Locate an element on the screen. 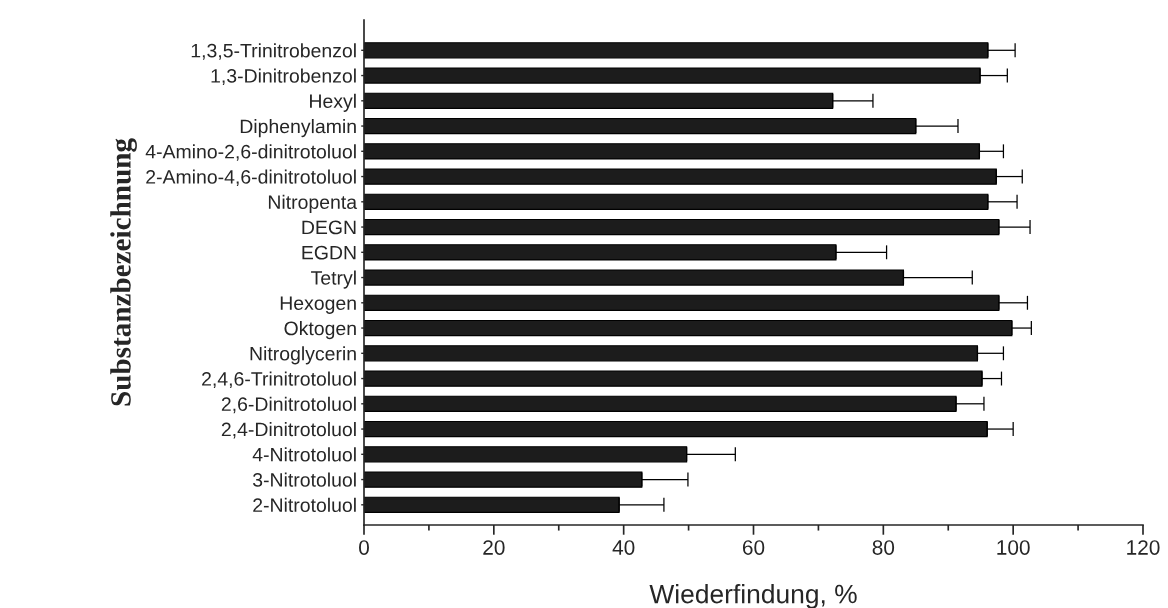 The image size is (1168, 608). y-tick-label: Nitroglycerin is located at coordinates (303, 355).